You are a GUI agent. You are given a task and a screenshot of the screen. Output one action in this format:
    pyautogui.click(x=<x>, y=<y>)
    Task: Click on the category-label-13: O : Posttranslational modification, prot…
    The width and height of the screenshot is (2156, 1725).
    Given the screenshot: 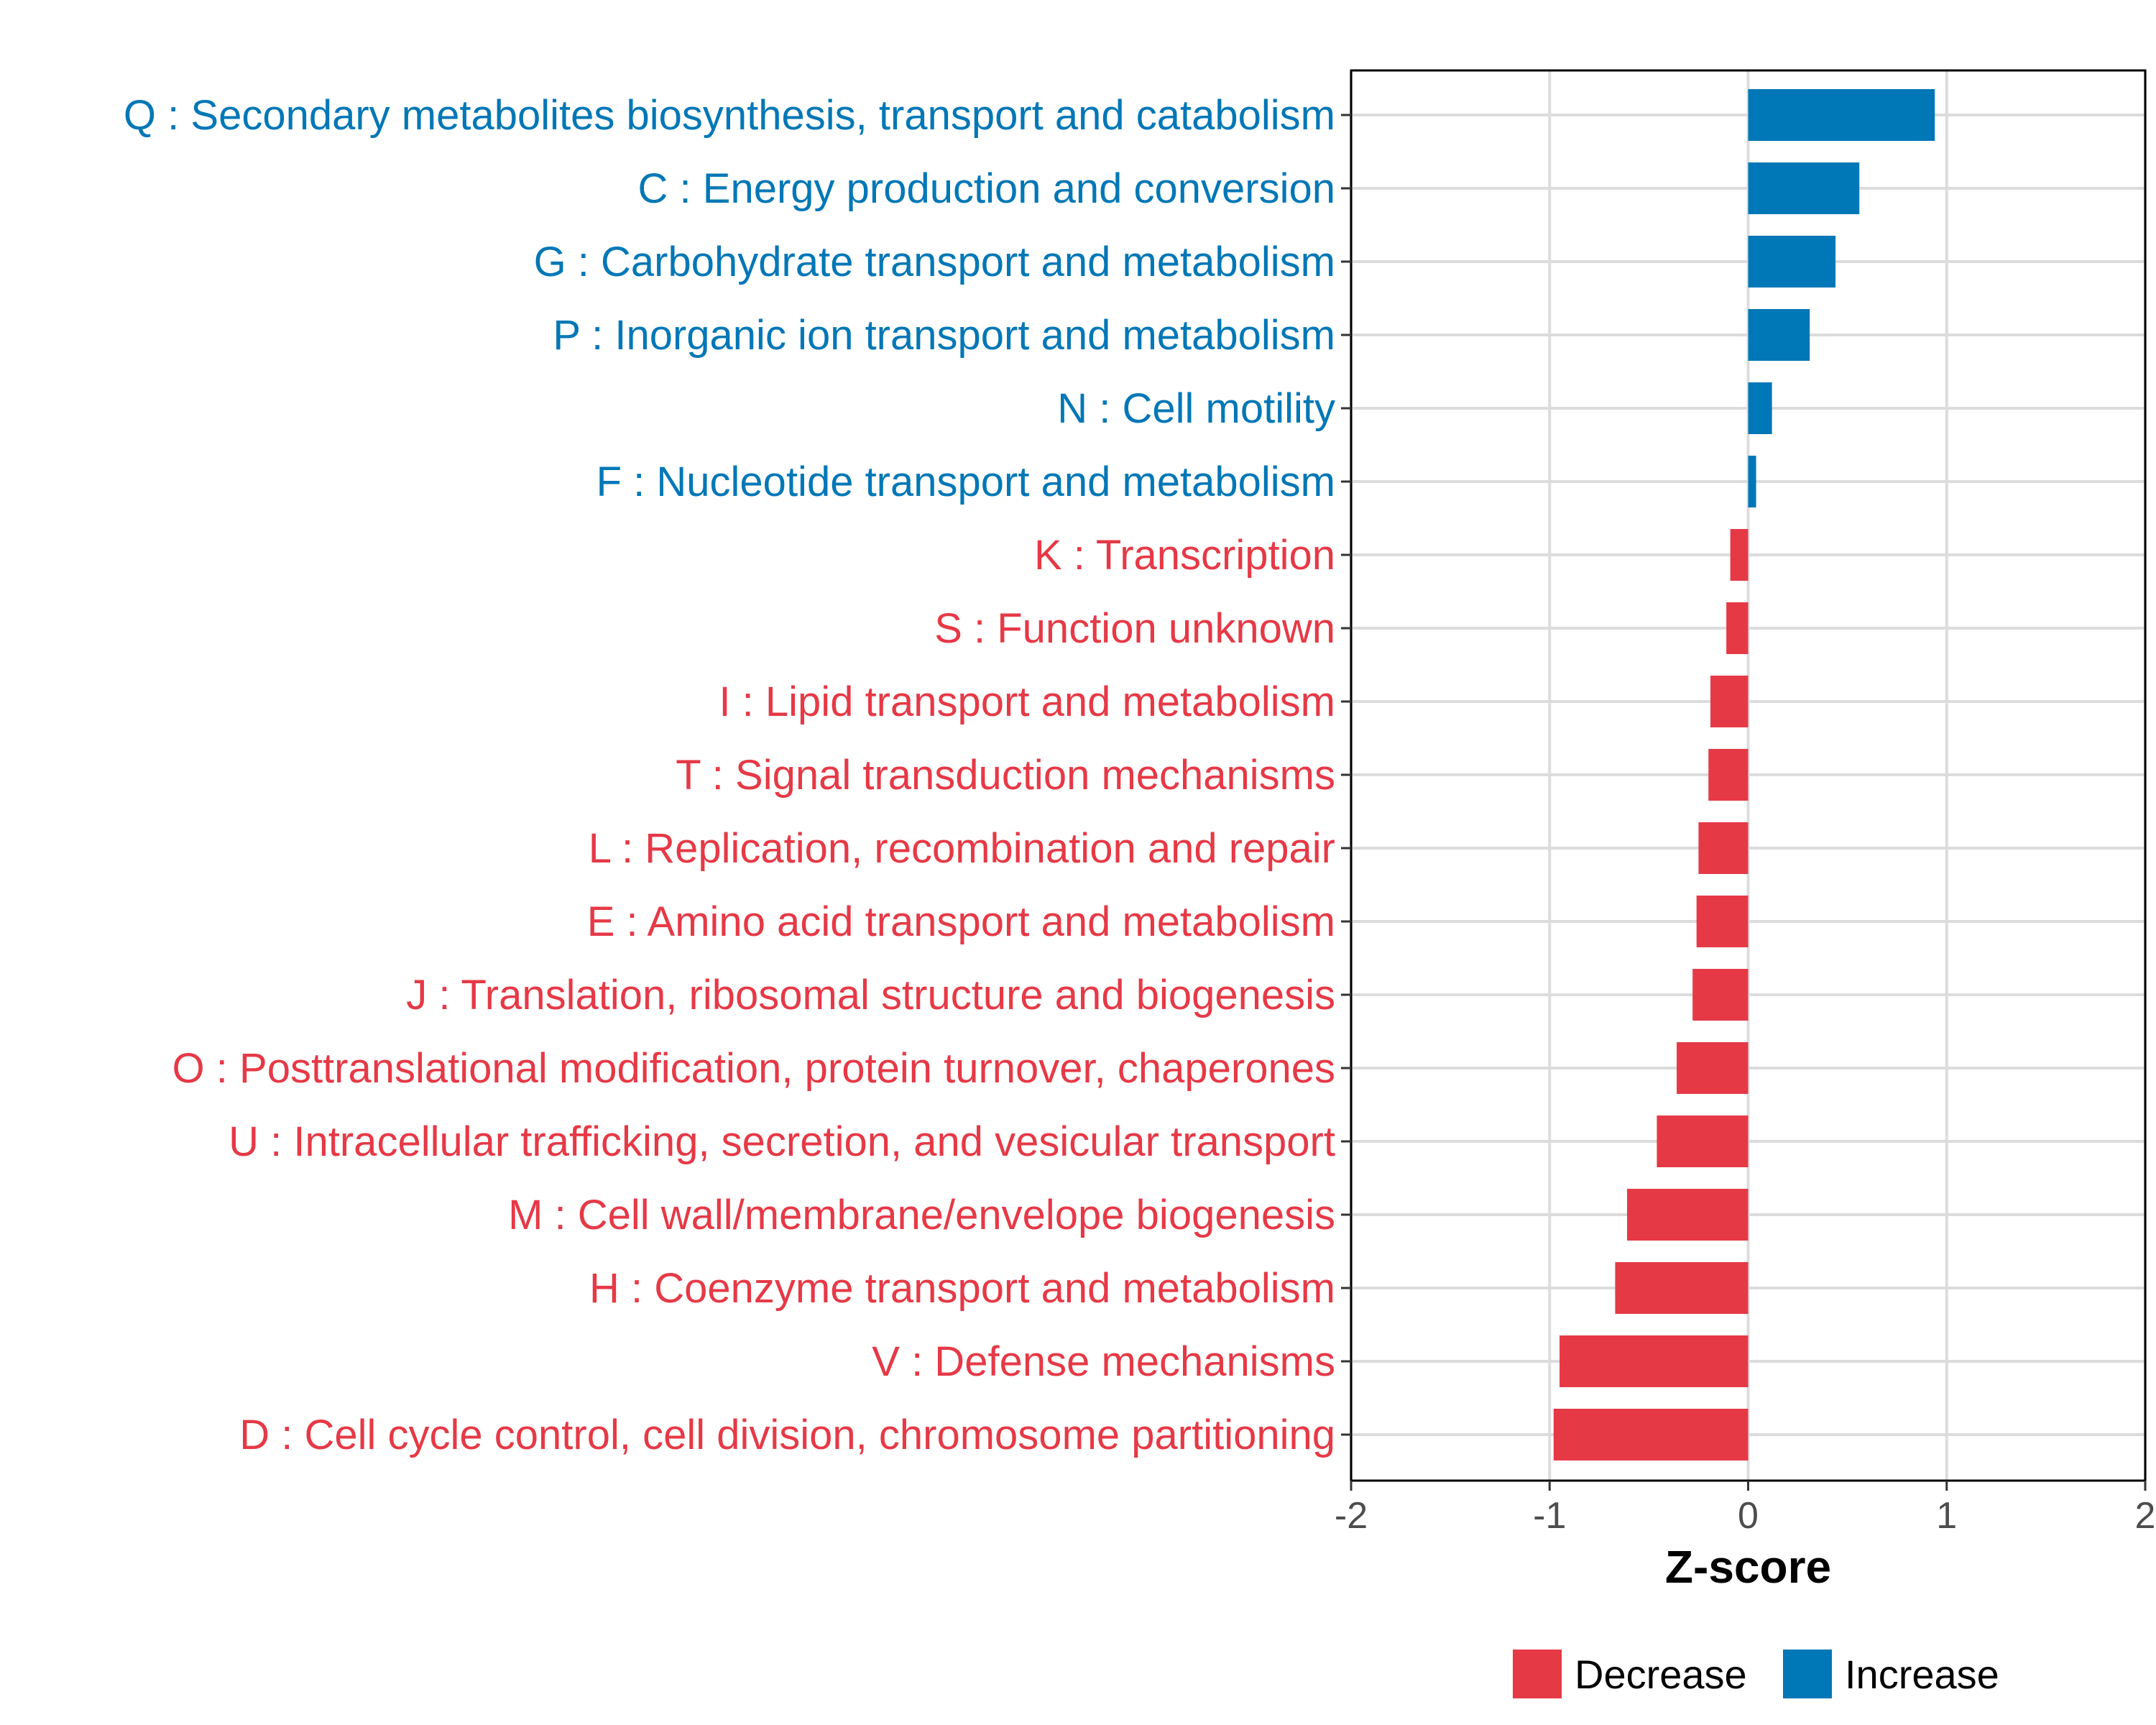 What is the action you would take?
    pyautogui.click(x=754, y=1068)
    